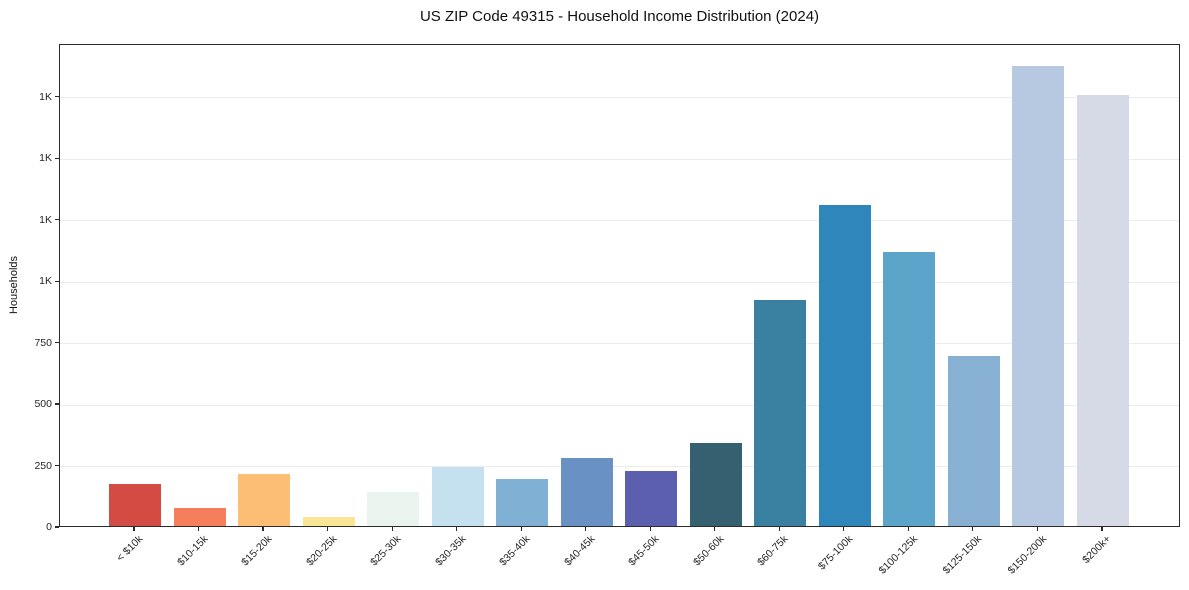 The height and width of the screenshot is (590, 1189). I want to click on x-tick-label: $15-20k, so click(257, 551).